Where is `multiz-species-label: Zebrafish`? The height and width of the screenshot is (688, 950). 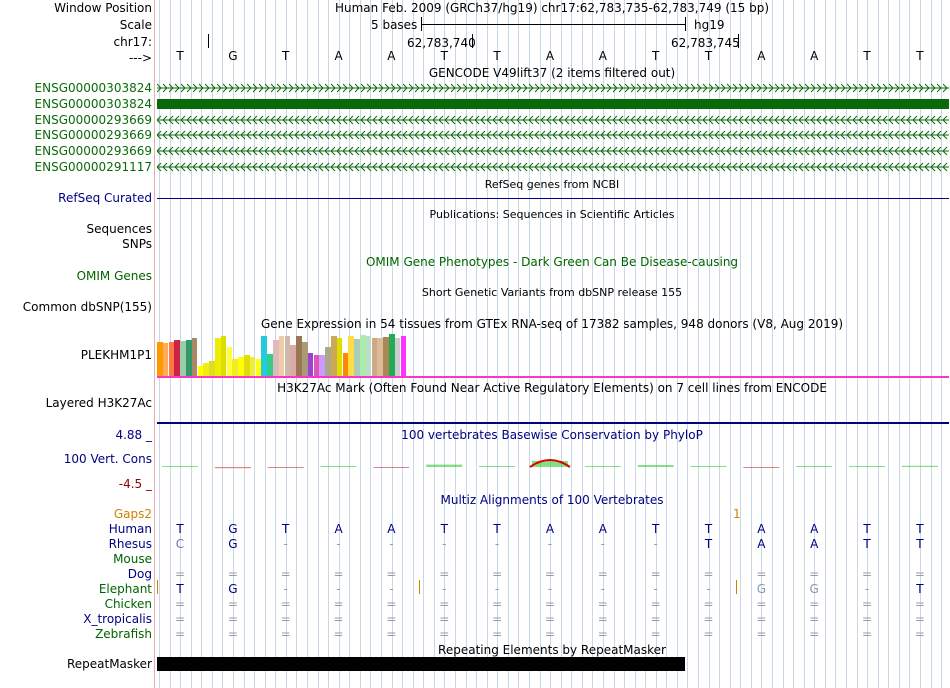 multiz-species-label: Zebrafish is located at coordinates (123, 634).